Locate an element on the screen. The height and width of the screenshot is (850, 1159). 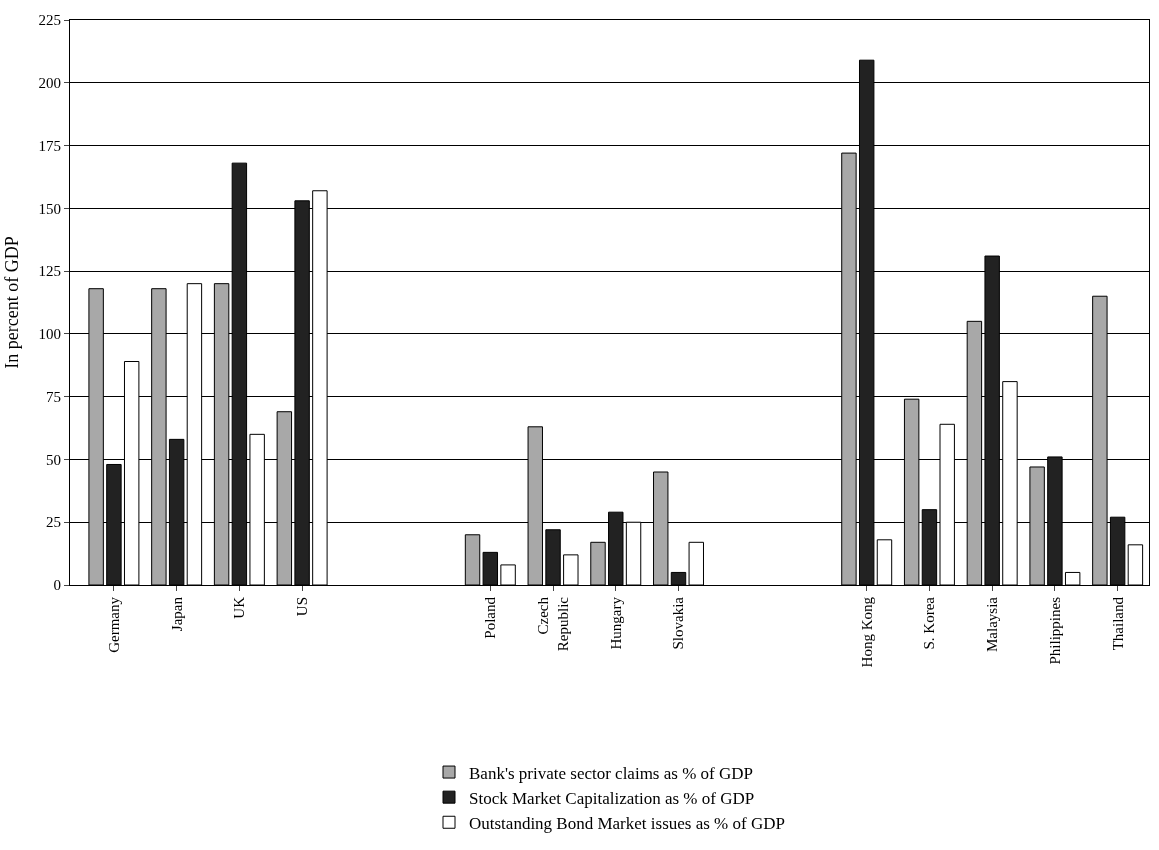
y-tick-label: 50 is located at coordinates (53, 459).